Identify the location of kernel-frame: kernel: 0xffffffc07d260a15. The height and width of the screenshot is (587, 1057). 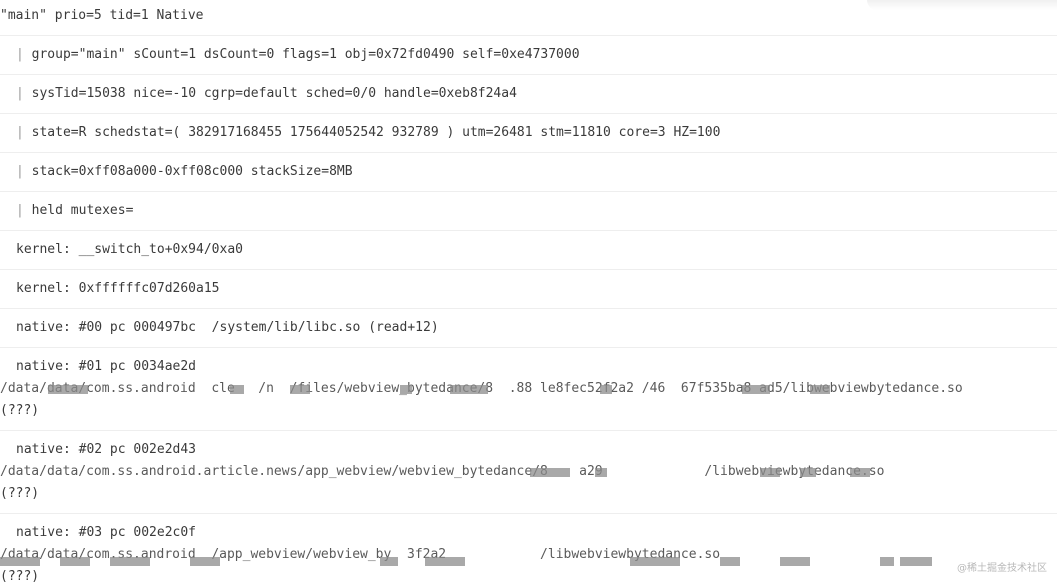
(118, 288).